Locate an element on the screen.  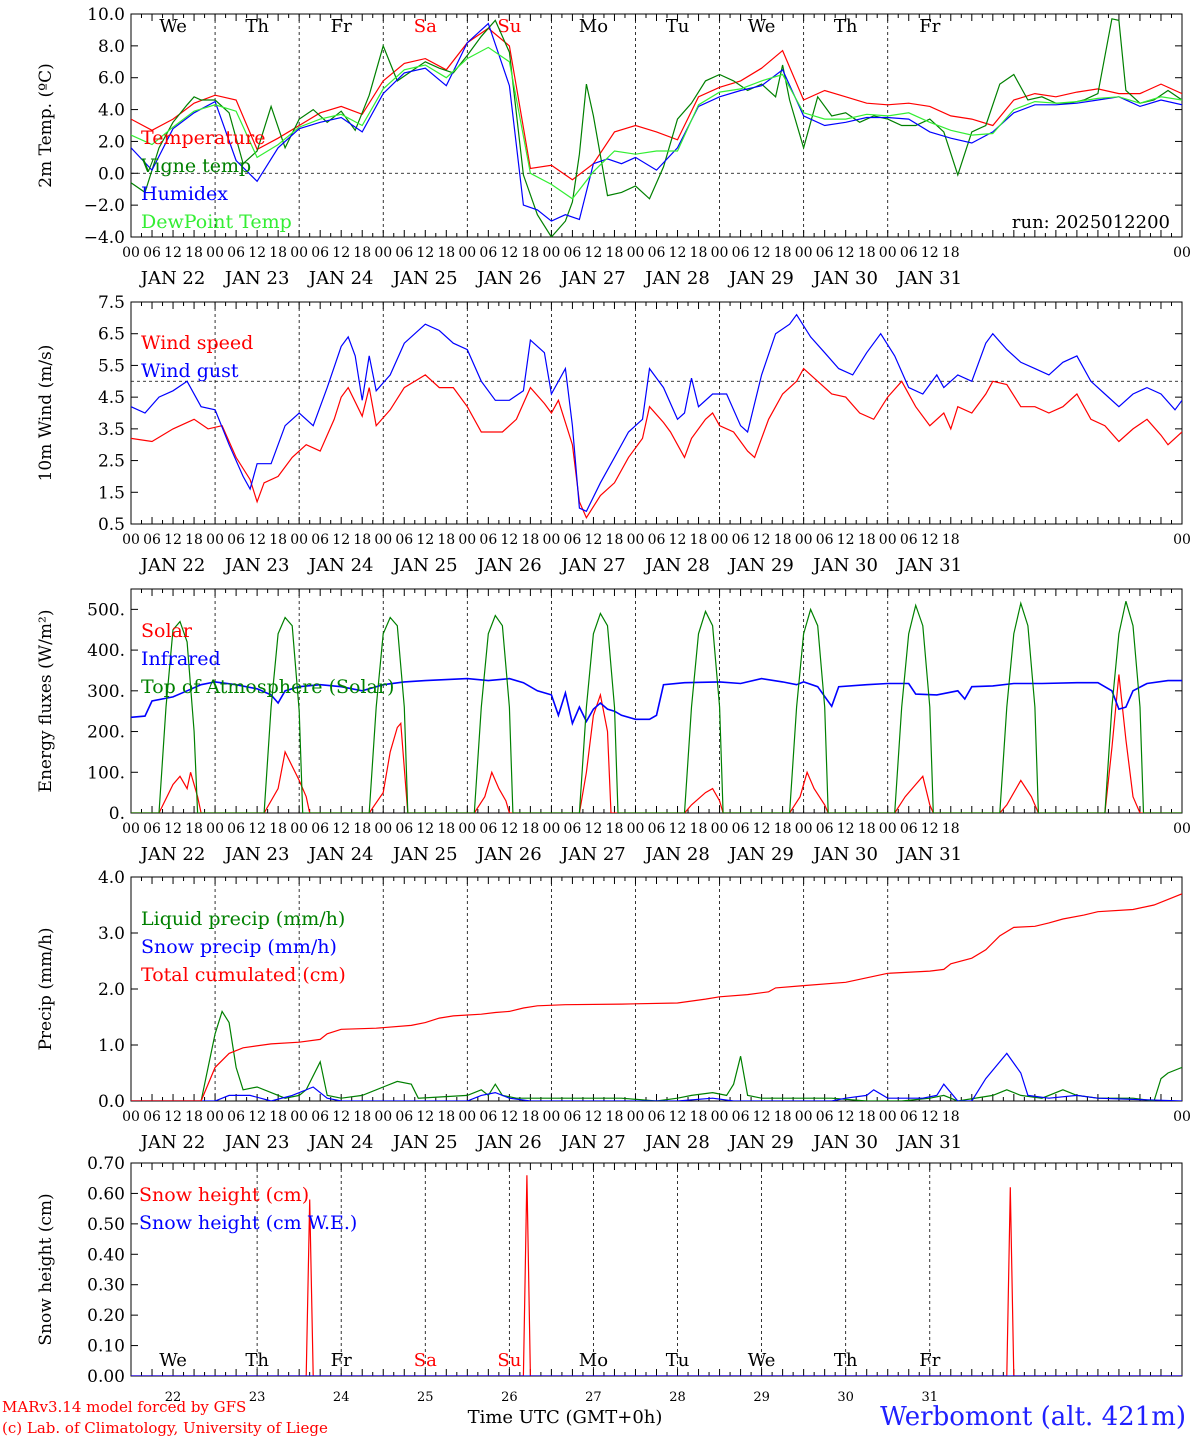
day-number-label: 25 is located at coordinates (425, 1397).